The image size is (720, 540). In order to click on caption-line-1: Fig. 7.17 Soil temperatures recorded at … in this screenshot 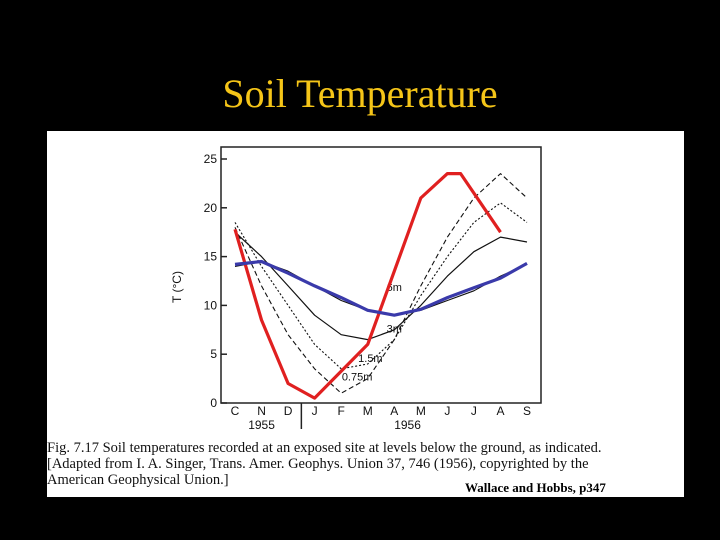, I will do `click(324, 448)`.